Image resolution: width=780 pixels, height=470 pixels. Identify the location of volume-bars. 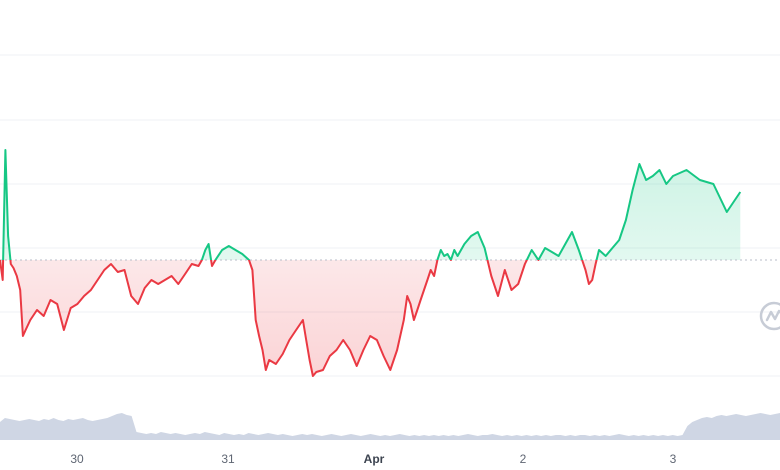
(390, 426).